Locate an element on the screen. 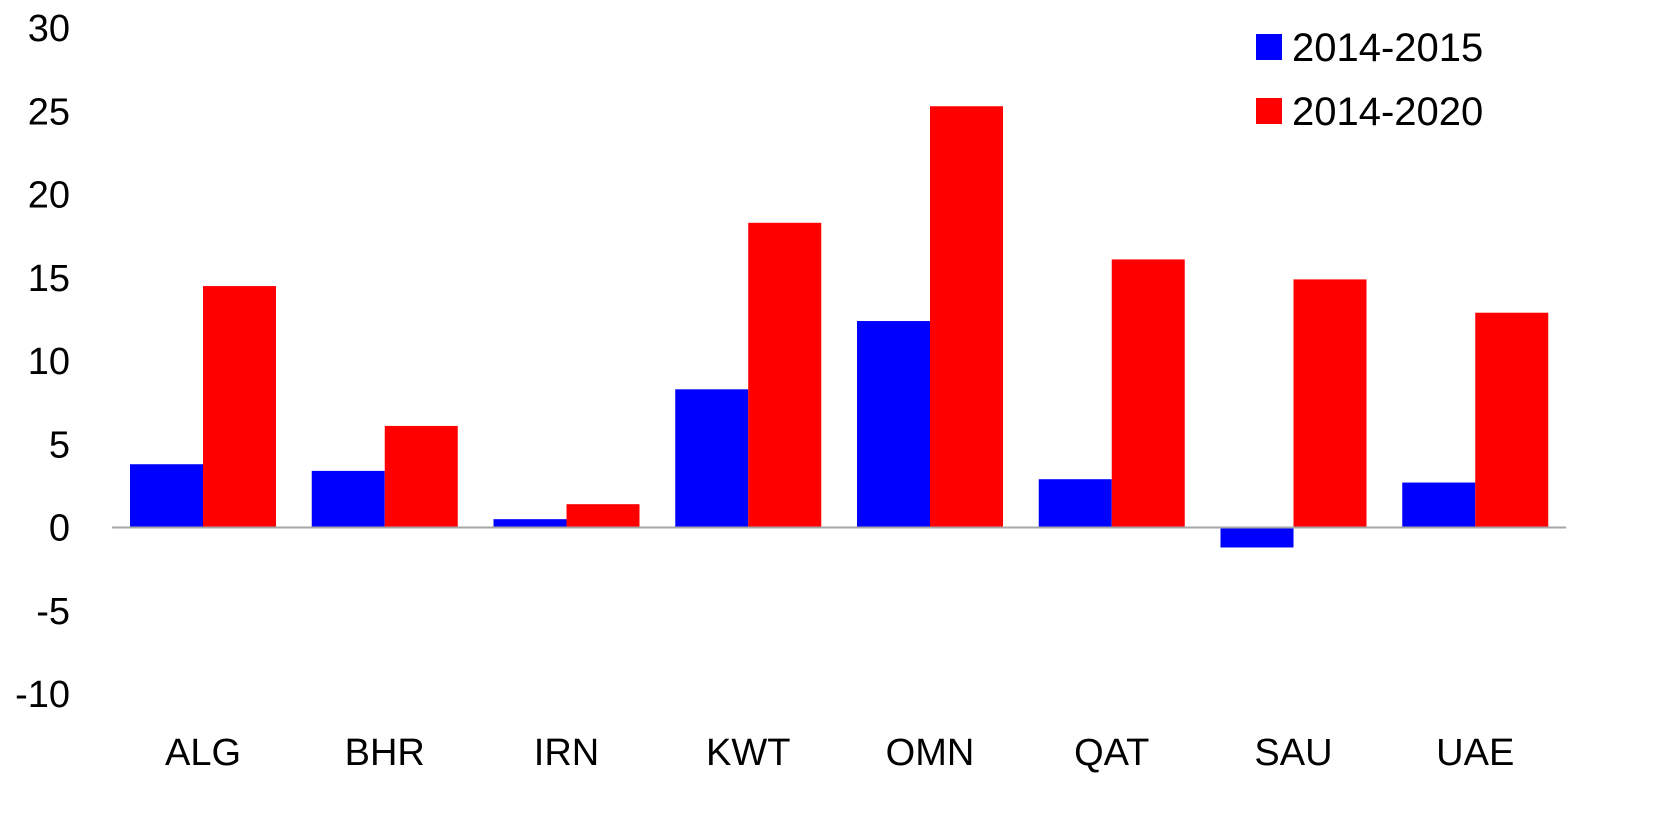 The height and width of the screenshot is (822, 1677). bar-omn-2014-2020 is located at coordinates (966, 317).